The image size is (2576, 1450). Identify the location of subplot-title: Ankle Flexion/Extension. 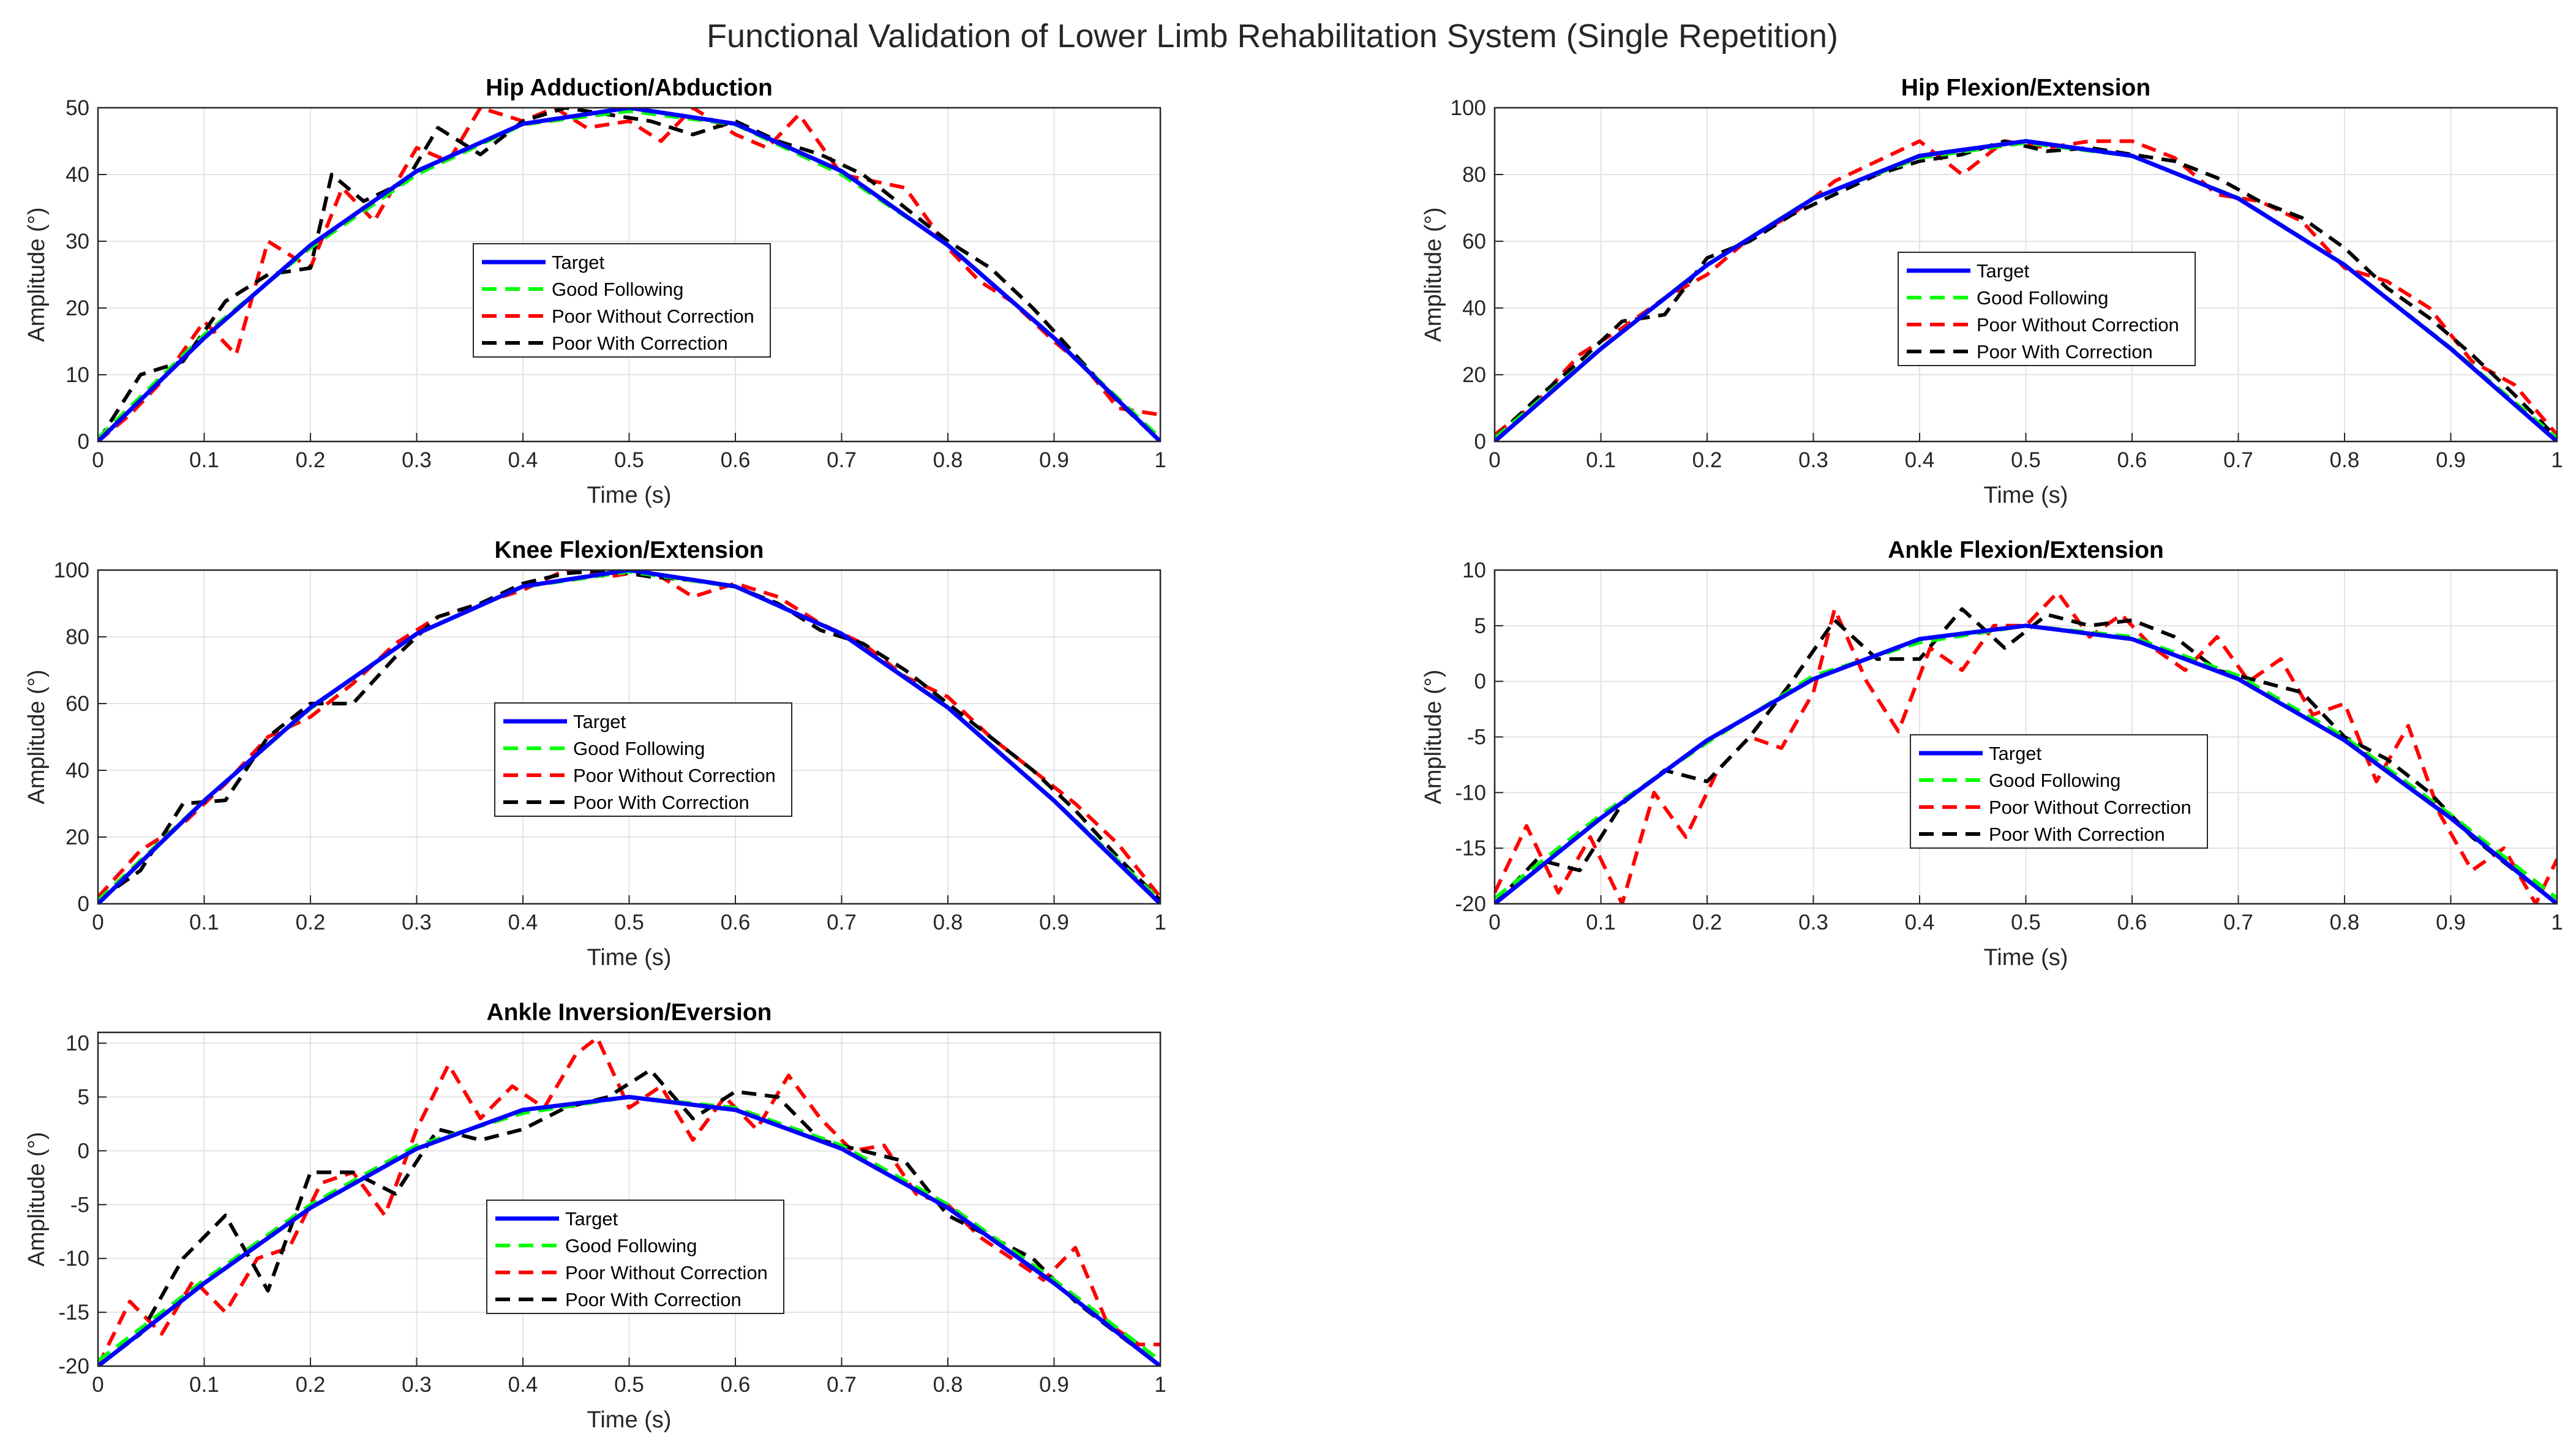
(2026, 550).